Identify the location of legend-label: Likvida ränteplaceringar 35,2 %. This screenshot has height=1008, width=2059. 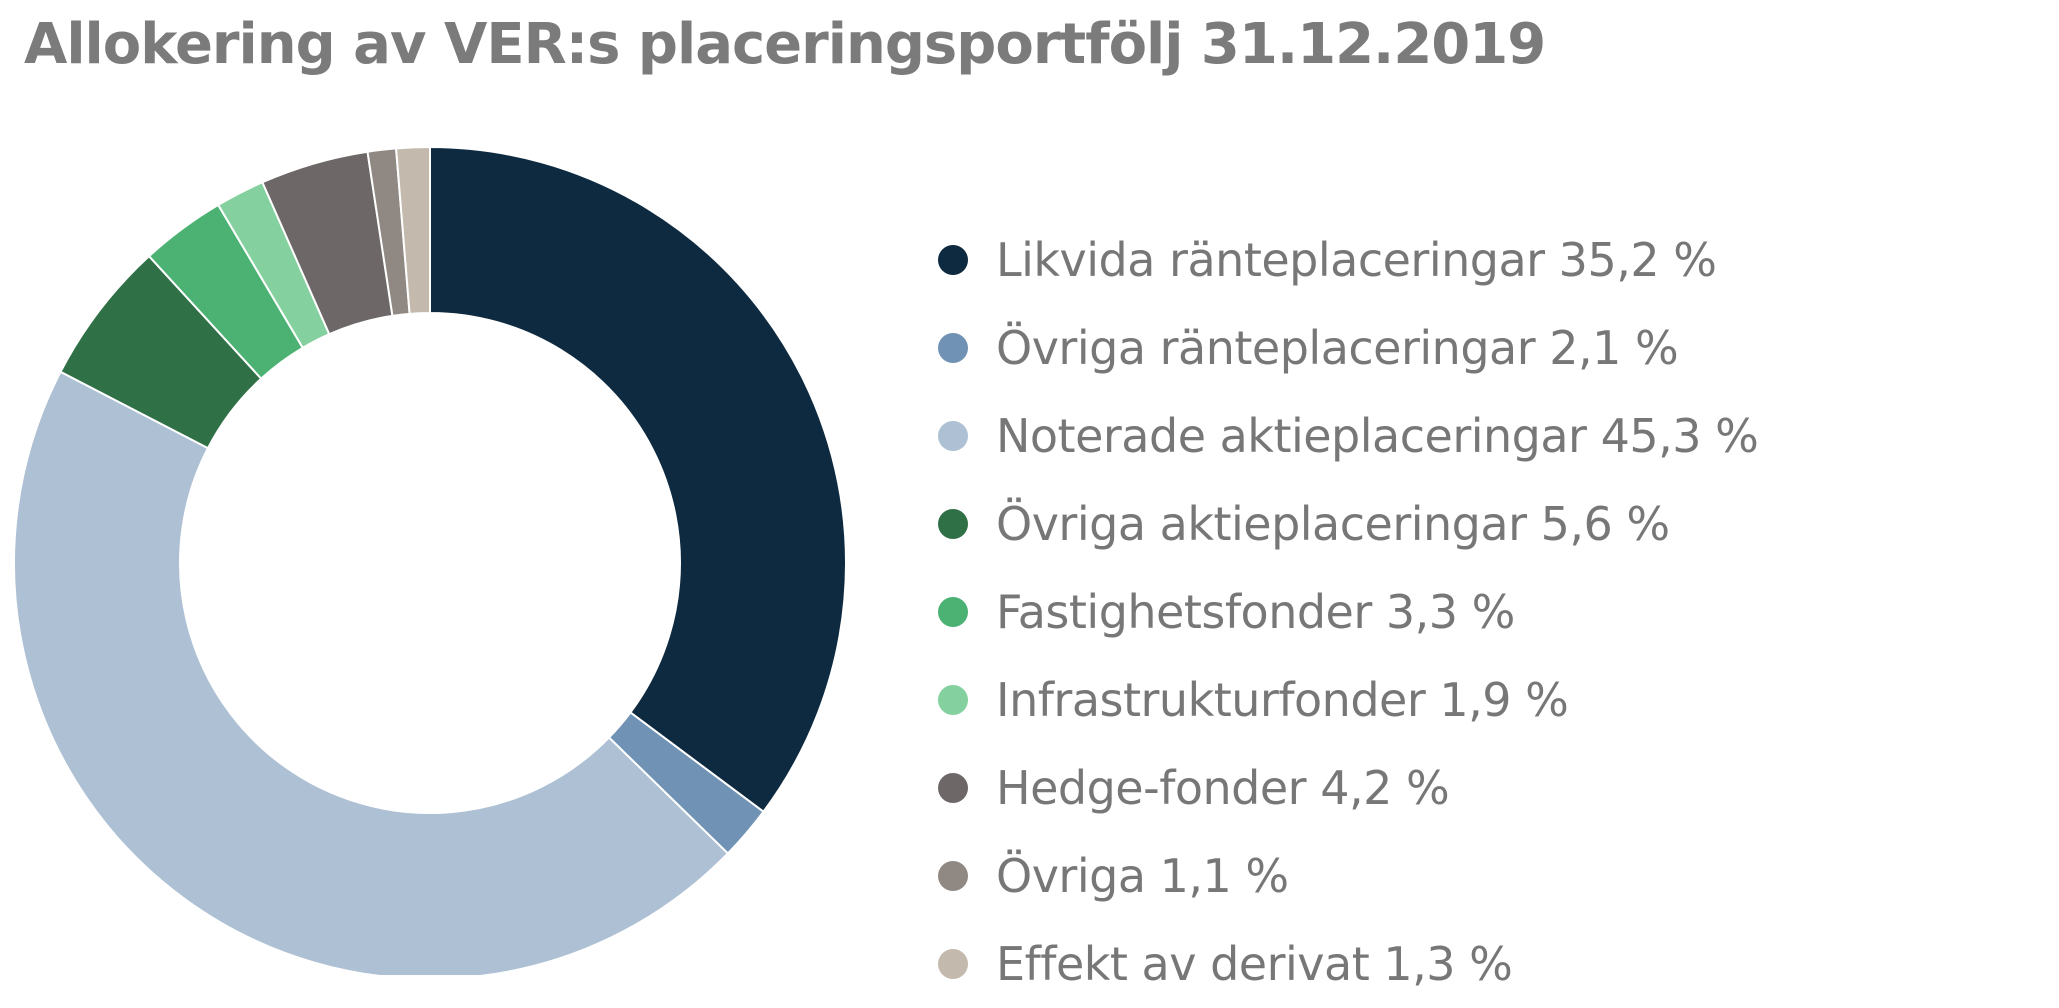
(1356, 260).